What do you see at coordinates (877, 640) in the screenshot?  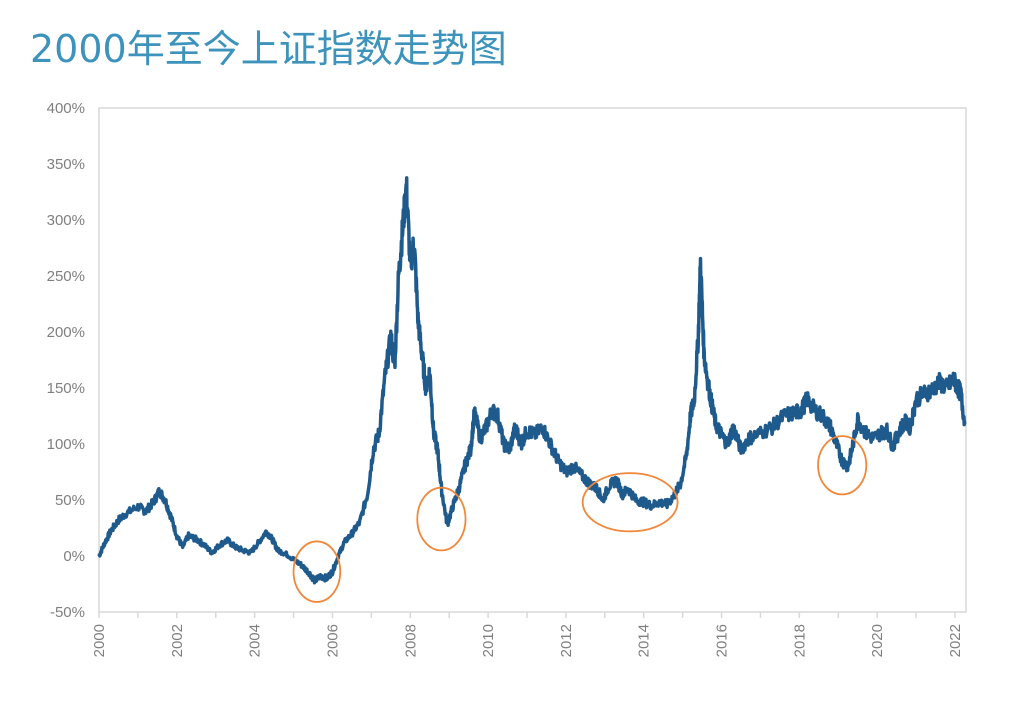 I see `x-tick-label: 2020` at bounding box center [877, 640].